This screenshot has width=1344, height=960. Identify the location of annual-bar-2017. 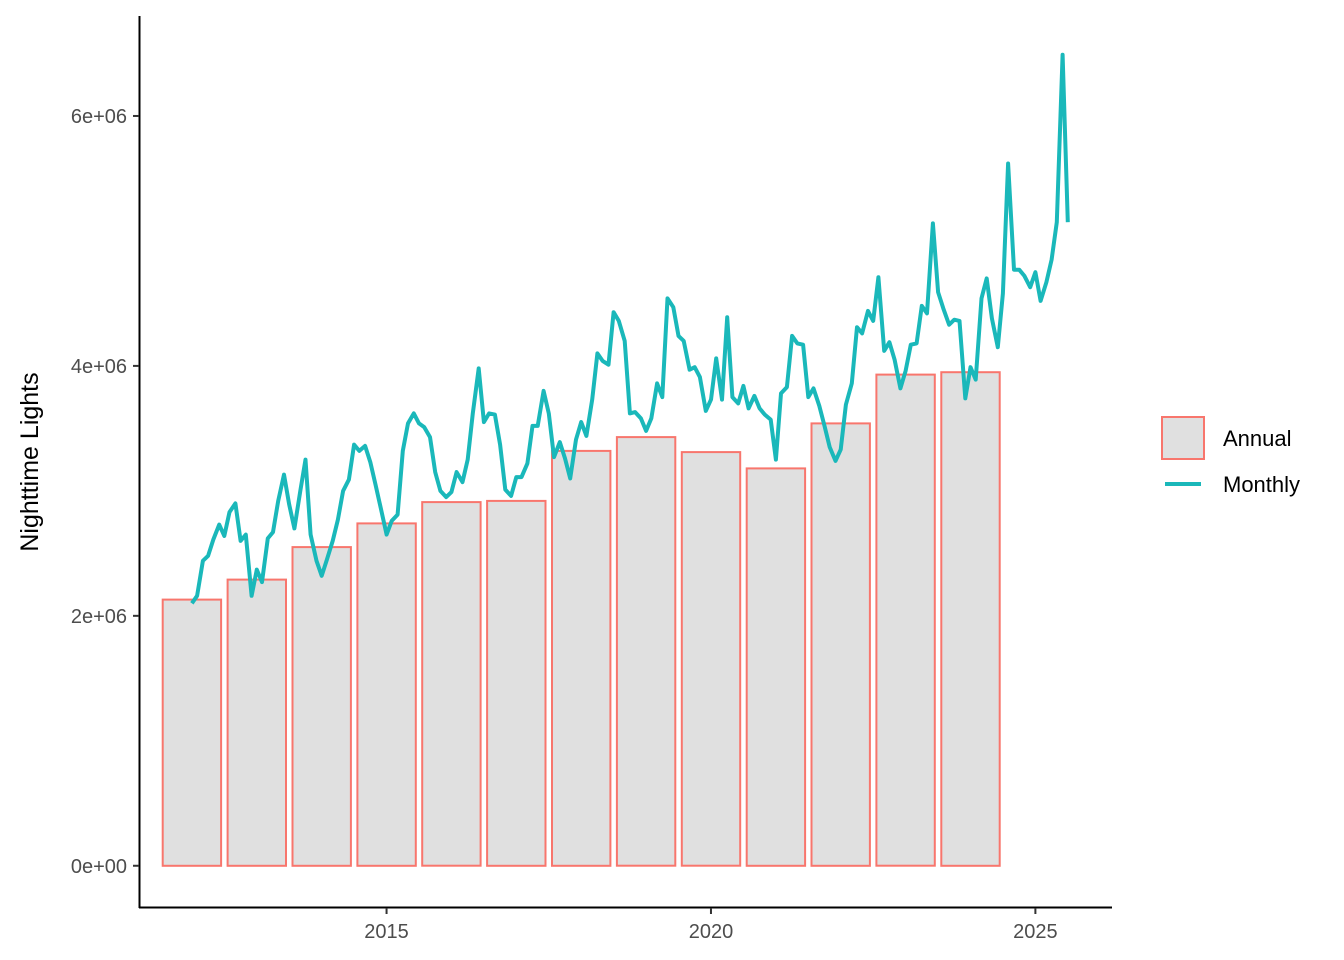
(516, 683).